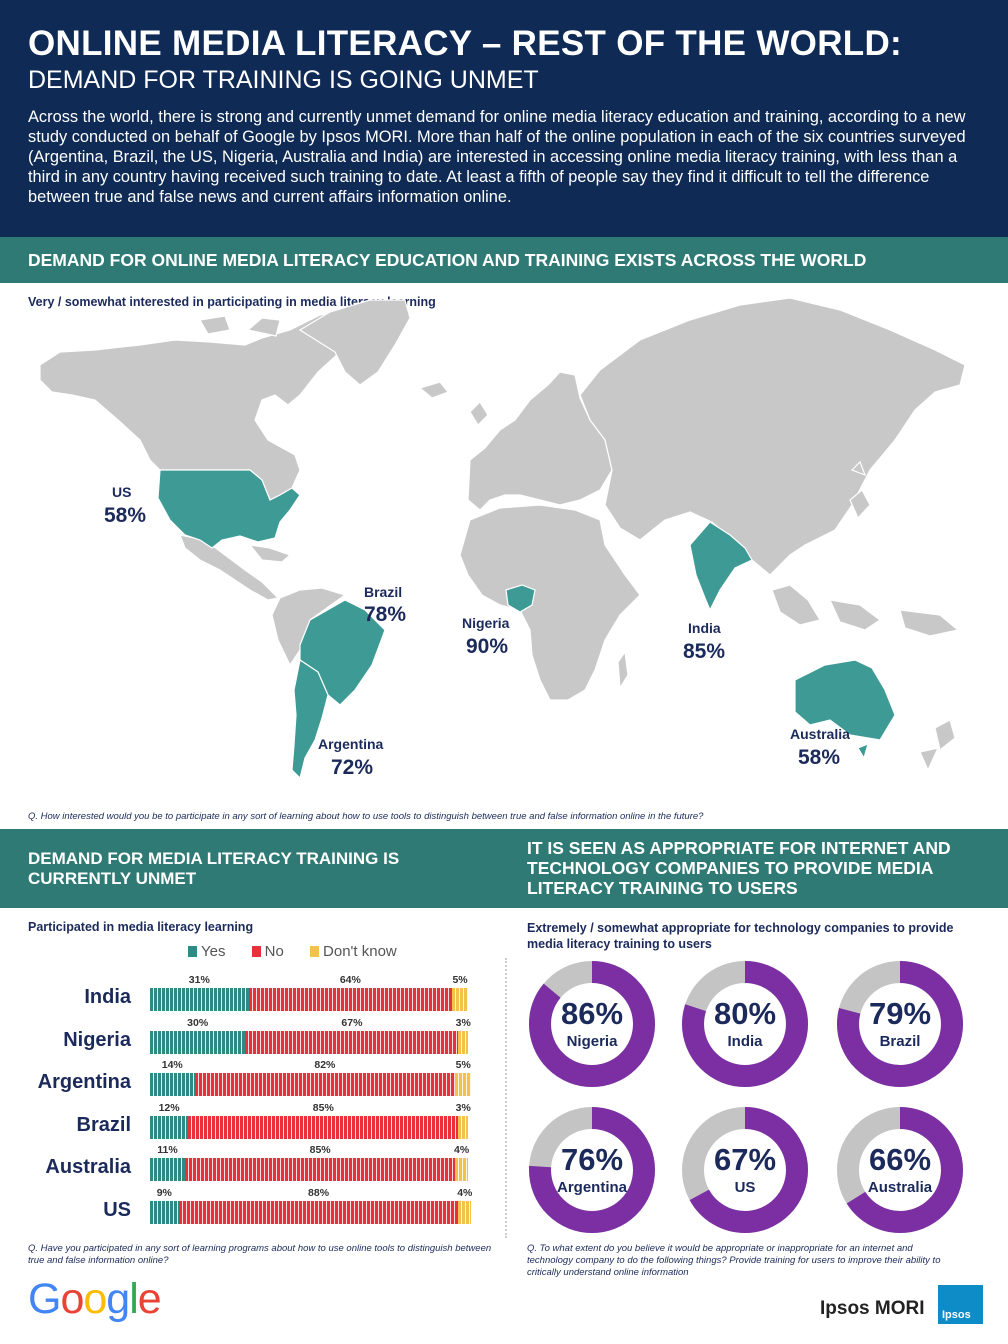 This screenshot has width=1008, height=1344. What do you see at coordinates (820, 734) in the screenshot?
I see `map-label-australia: Australia` at bounding box center [820, 734].